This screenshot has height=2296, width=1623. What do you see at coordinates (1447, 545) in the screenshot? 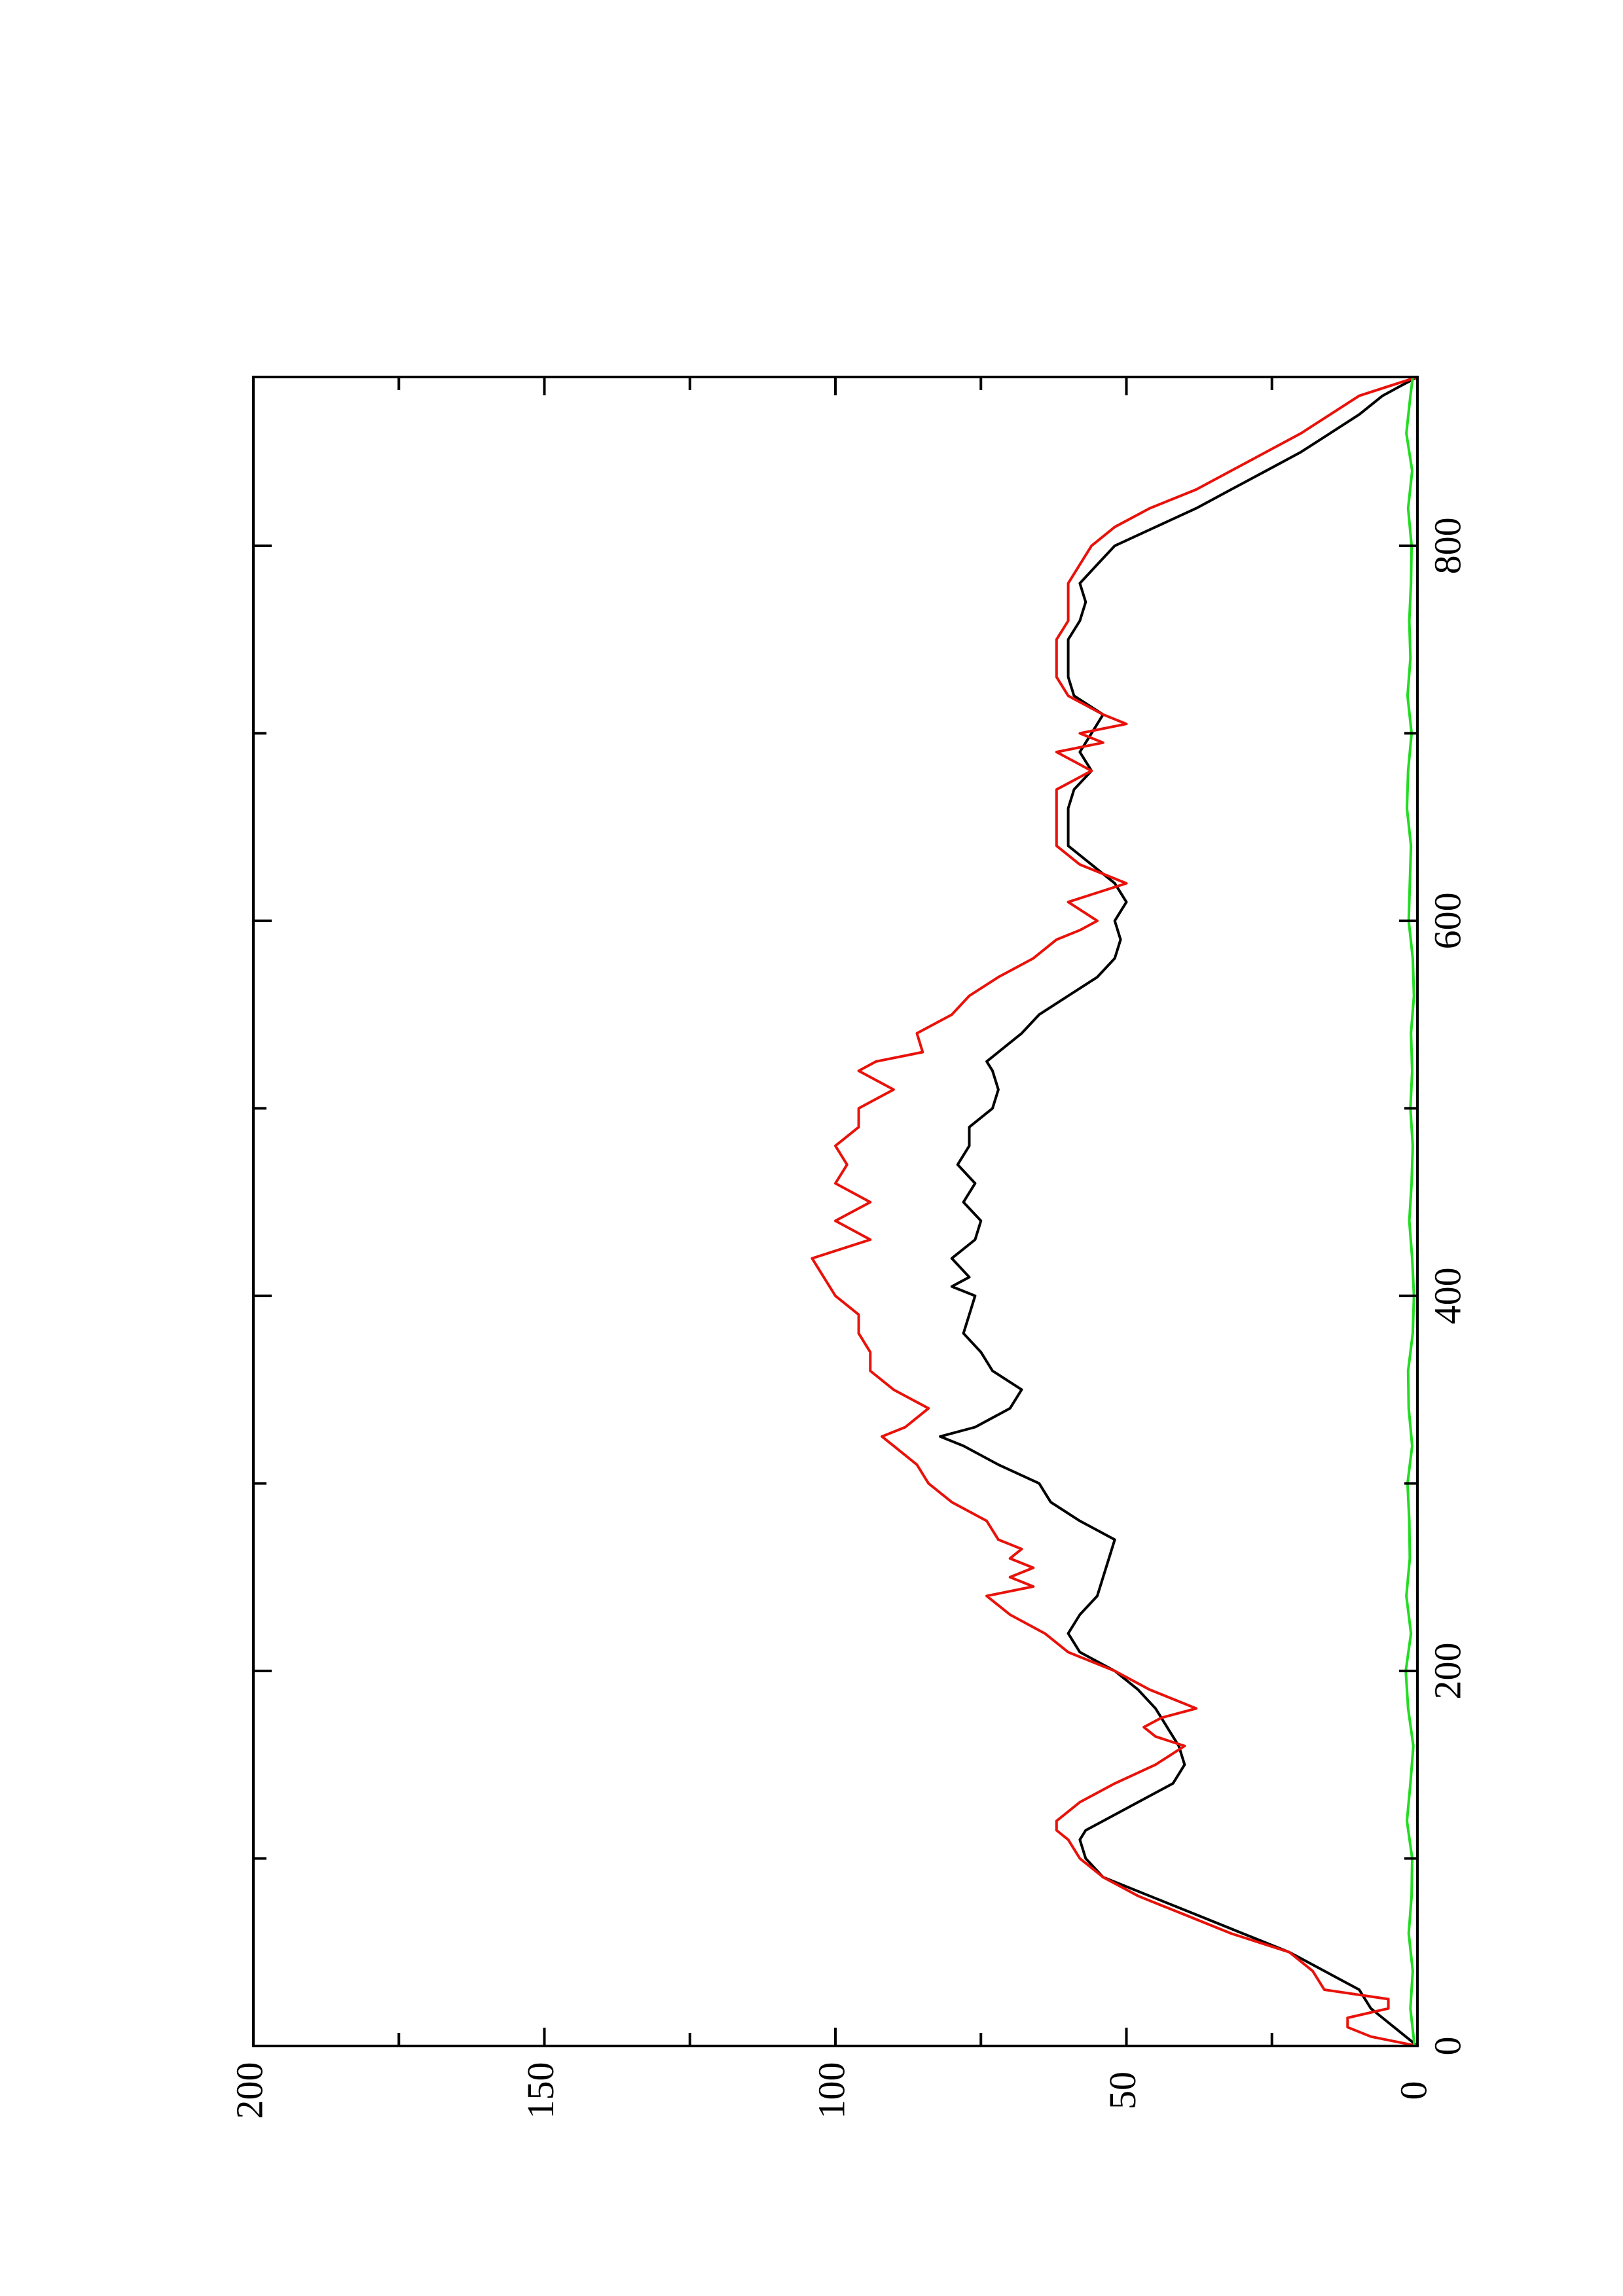
I see `x-tick-label: 800` at bounding box center [1447, 545].